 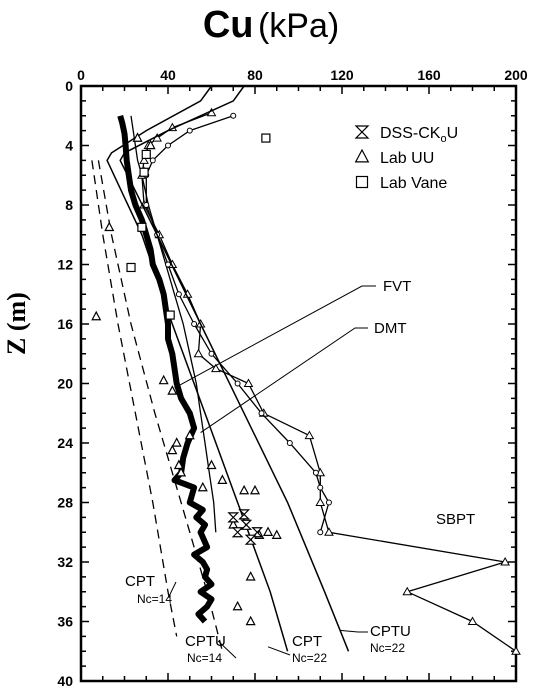 What do you see at coordinates (65, 680) in the screenshot?
I see `y-tick-label: 40` at bounding box center [65, 680].